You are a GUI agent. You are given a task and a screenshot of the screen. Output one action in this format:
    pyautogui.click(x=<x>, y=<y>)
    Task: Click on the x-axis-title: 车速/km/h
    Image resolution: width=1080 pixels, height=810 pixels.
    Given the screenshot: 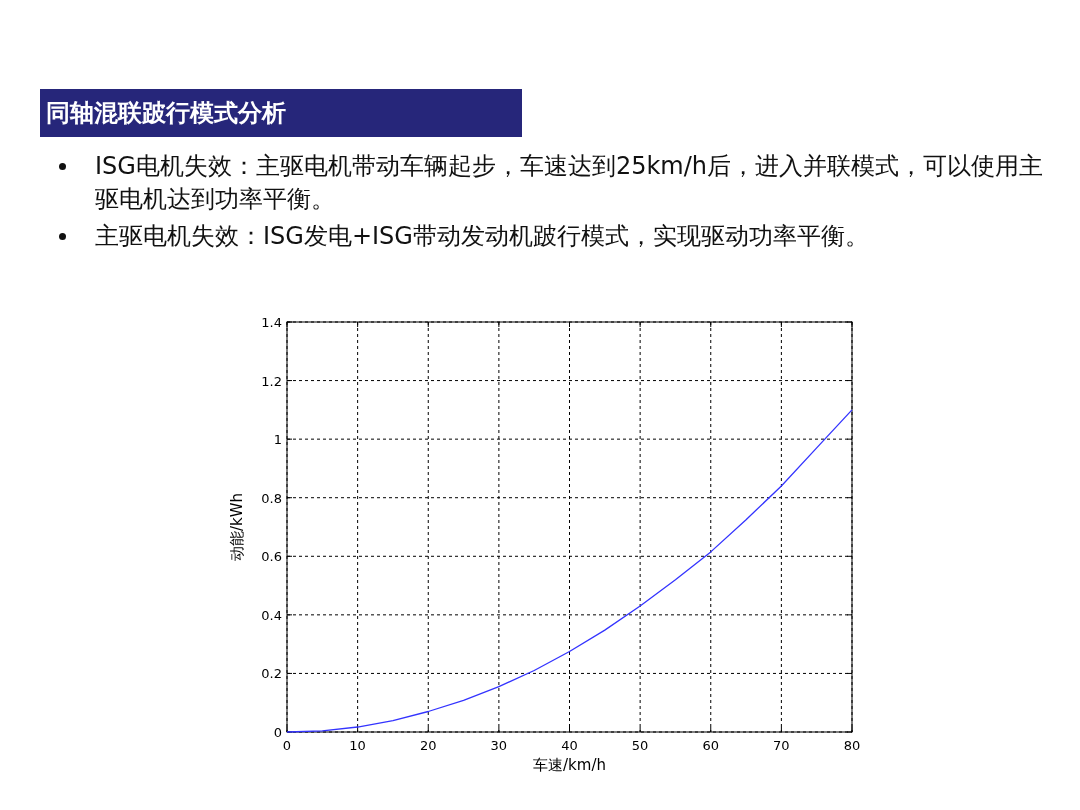 What is the action you would take?
    pyautogui.click(x=569, y=765)
    